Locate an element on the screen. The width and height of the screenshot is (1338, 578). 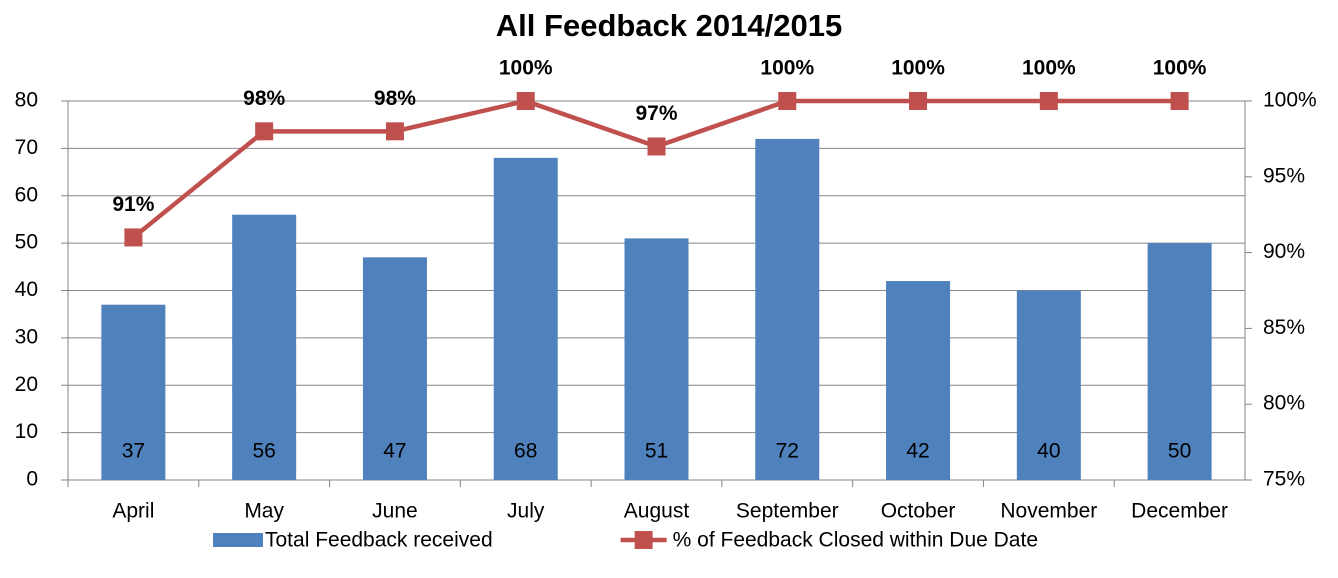
x-tick-label: July is located at coordinates (526, 511).